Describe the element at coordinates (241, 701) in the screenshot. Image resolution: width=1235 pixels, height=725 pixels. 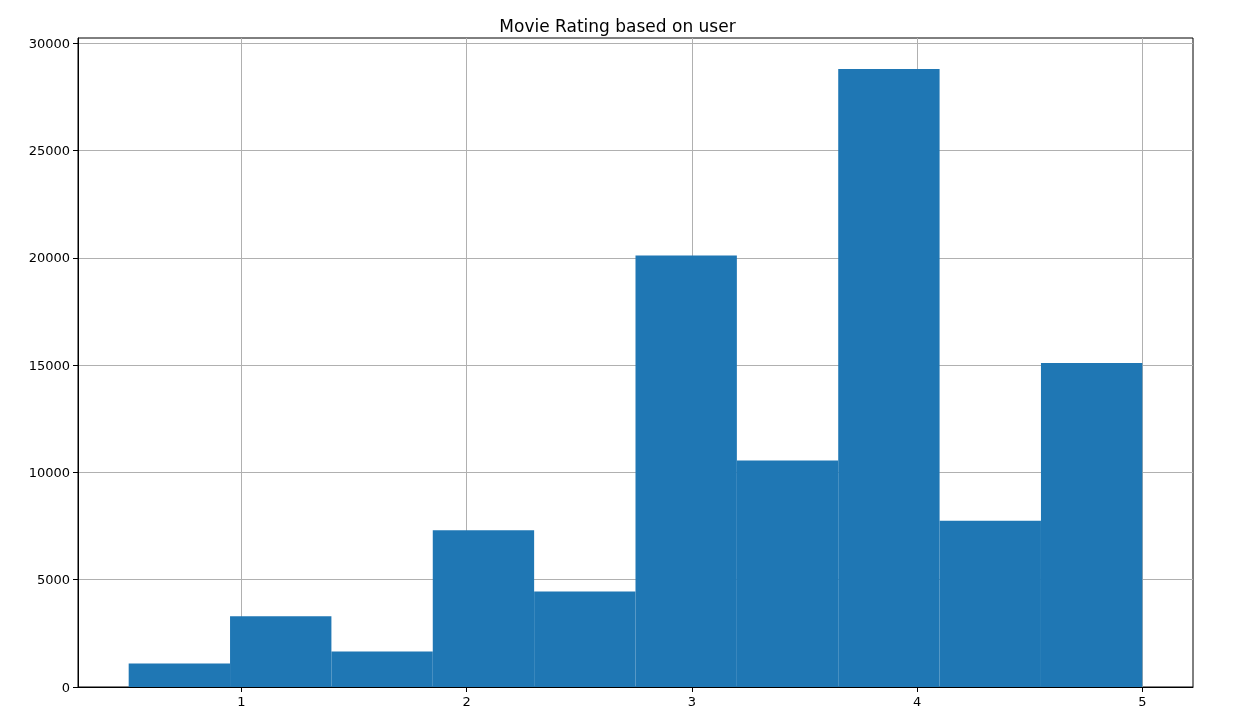
I see `x-tick-label: 1` at that location.